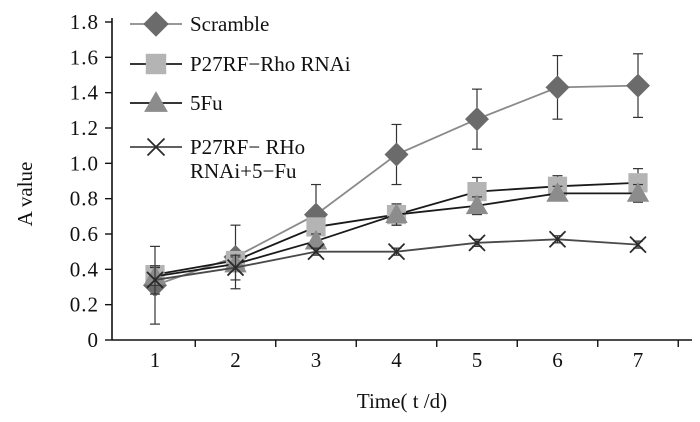 The image size is (700, 422). Describe the element at coordinates (84, 128) in the screenshot. I see `y-tick-label: 1.2` at that location.